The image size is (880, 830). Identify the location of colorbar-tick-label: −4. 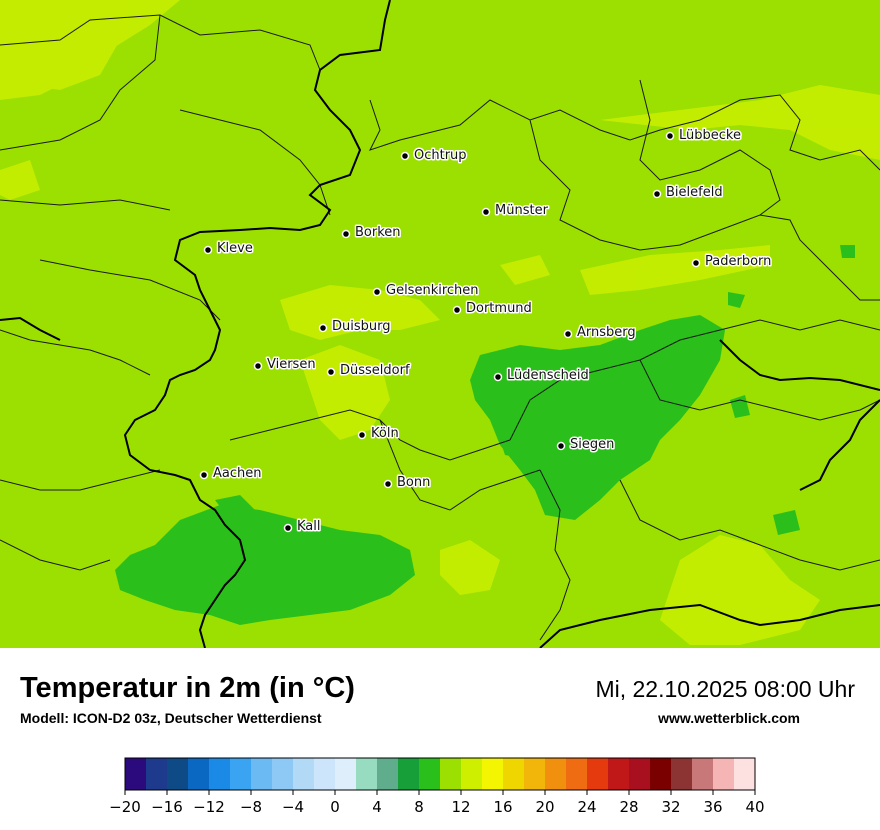
(293, 807).